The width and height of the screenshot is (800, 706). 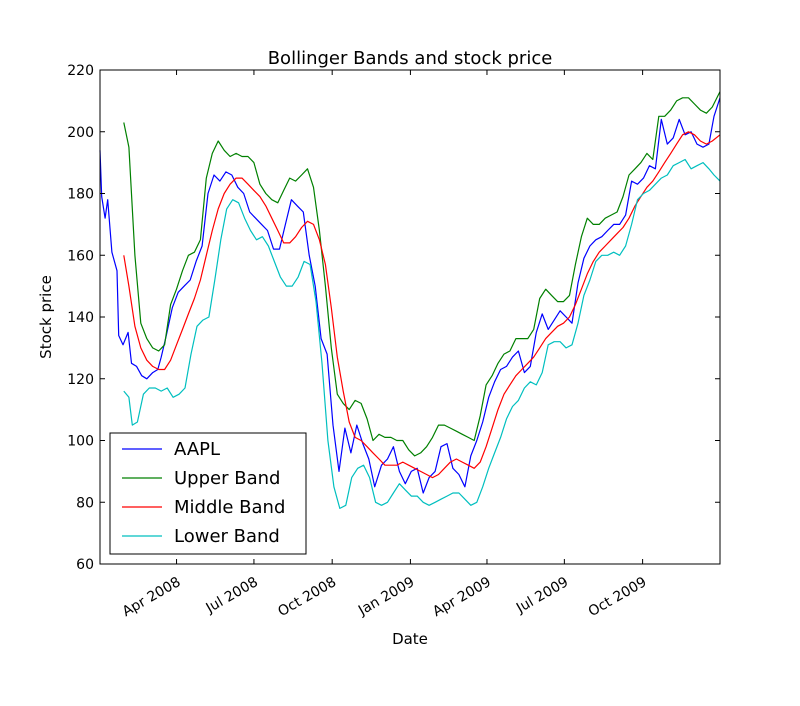 What do you see at coordinates (197, 449) in the screenshot?
I see `legend-label: AAPL` at bounding box center [197, 449].